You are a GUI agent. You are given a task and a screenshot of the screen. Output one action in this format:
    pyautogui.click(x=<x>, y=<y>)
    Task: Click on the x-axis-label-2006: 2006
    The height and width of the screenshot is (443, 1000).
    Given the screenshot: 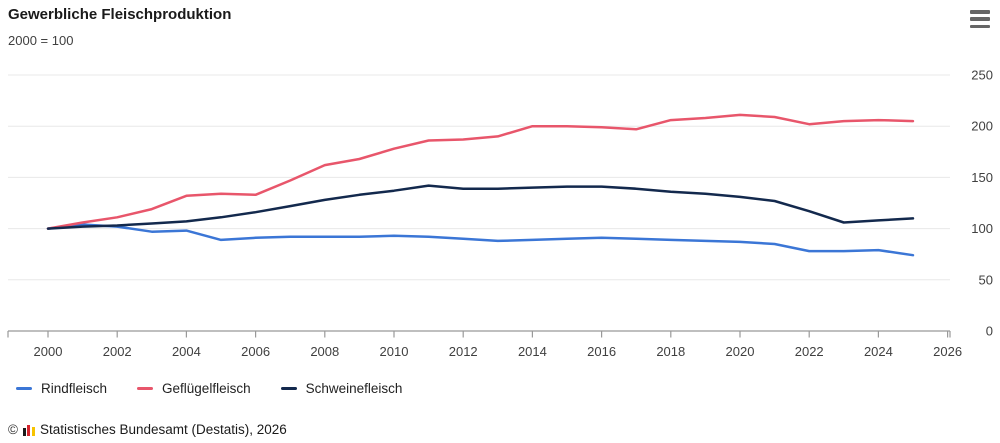 What is the action you would take?
    pyautogui.click(x=255, y=351)
    